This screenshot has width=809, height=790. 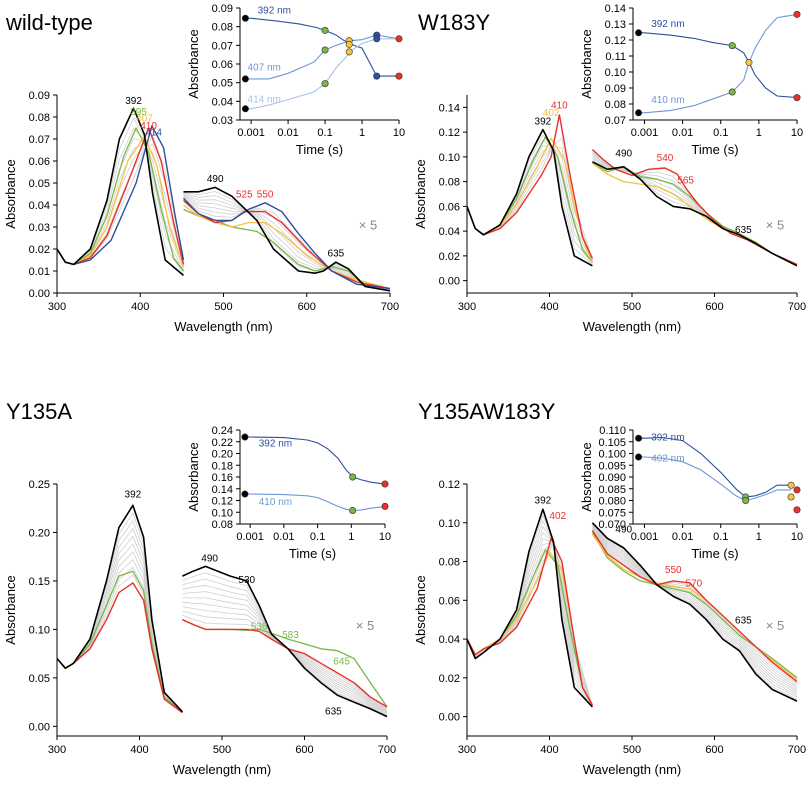 What do you see at coordinates (420, 193) in the screenshot?
I see `y-axis-title: Absorbance` at bounding box center [420, 193].